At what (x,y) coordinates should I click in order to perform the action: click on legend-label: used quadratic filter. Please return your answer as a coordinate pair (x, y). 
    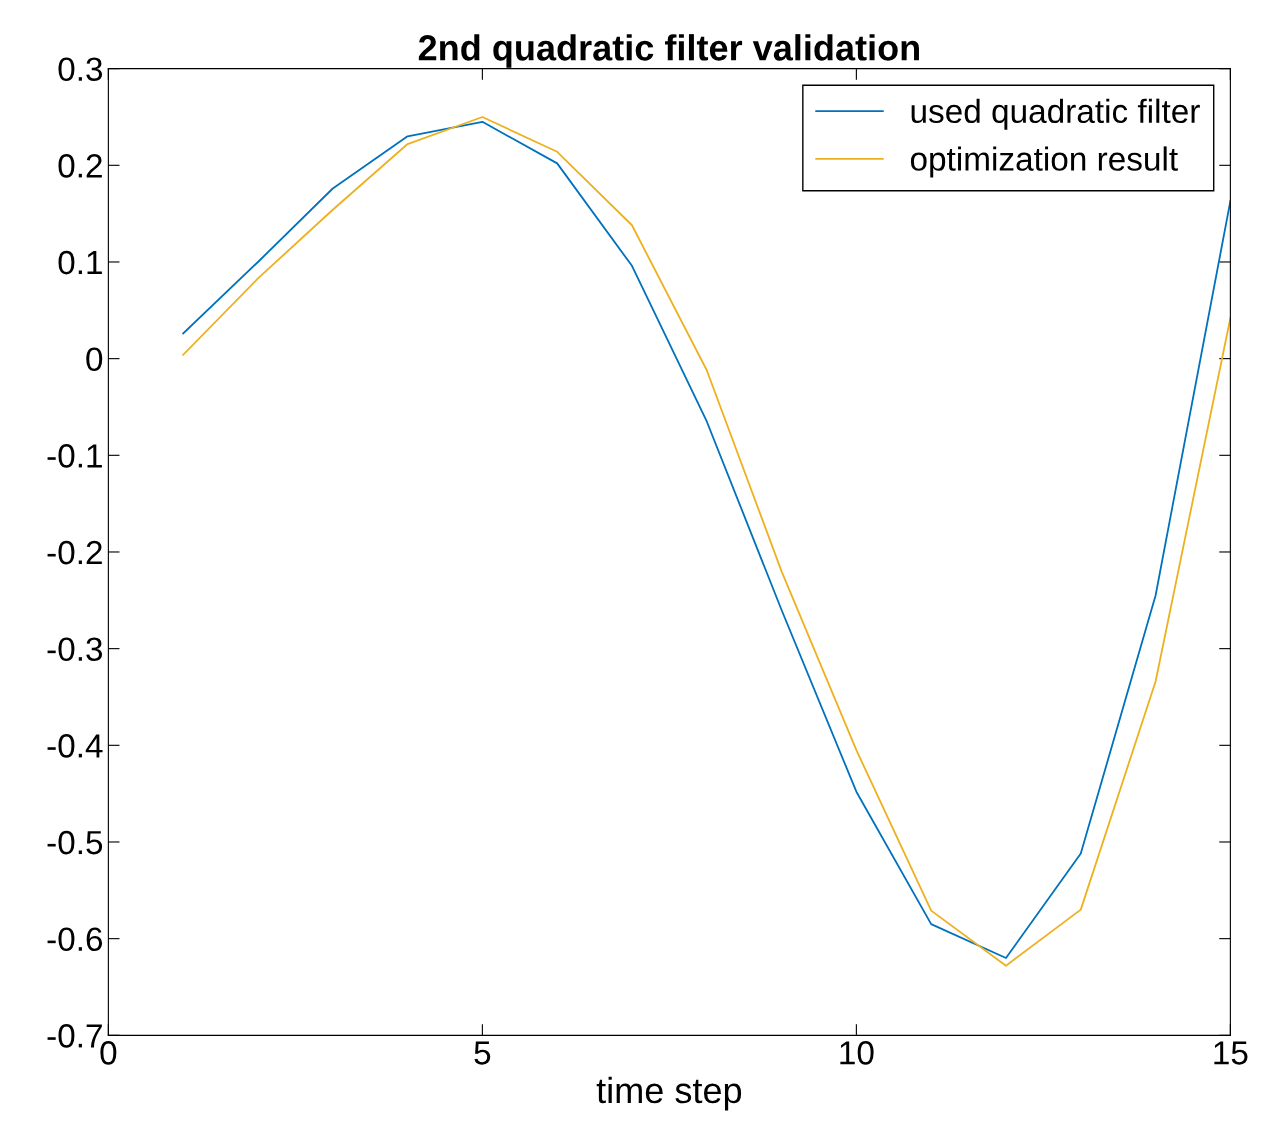
    Looking at the image, I should click on (1055, 114).